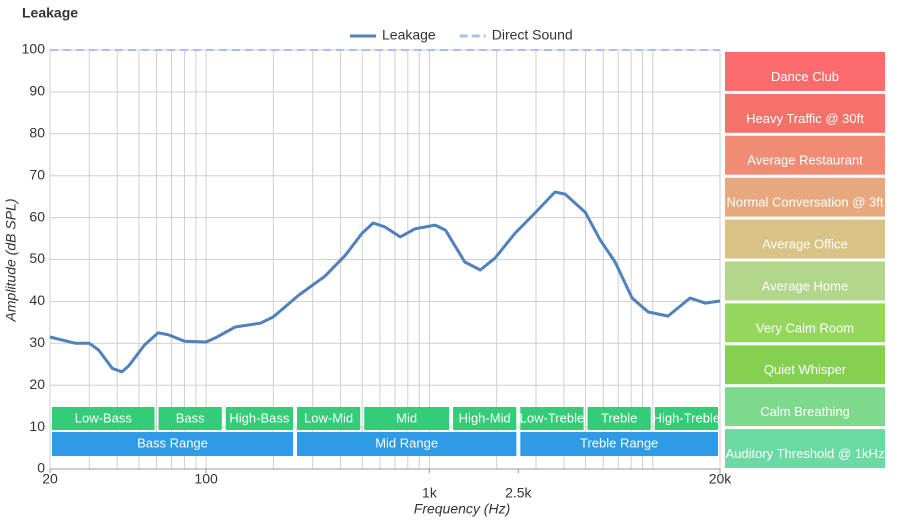 The width and height of the screenshot is (900, 520). I want to click on band-label: Low-Treble, so click(552, 417).